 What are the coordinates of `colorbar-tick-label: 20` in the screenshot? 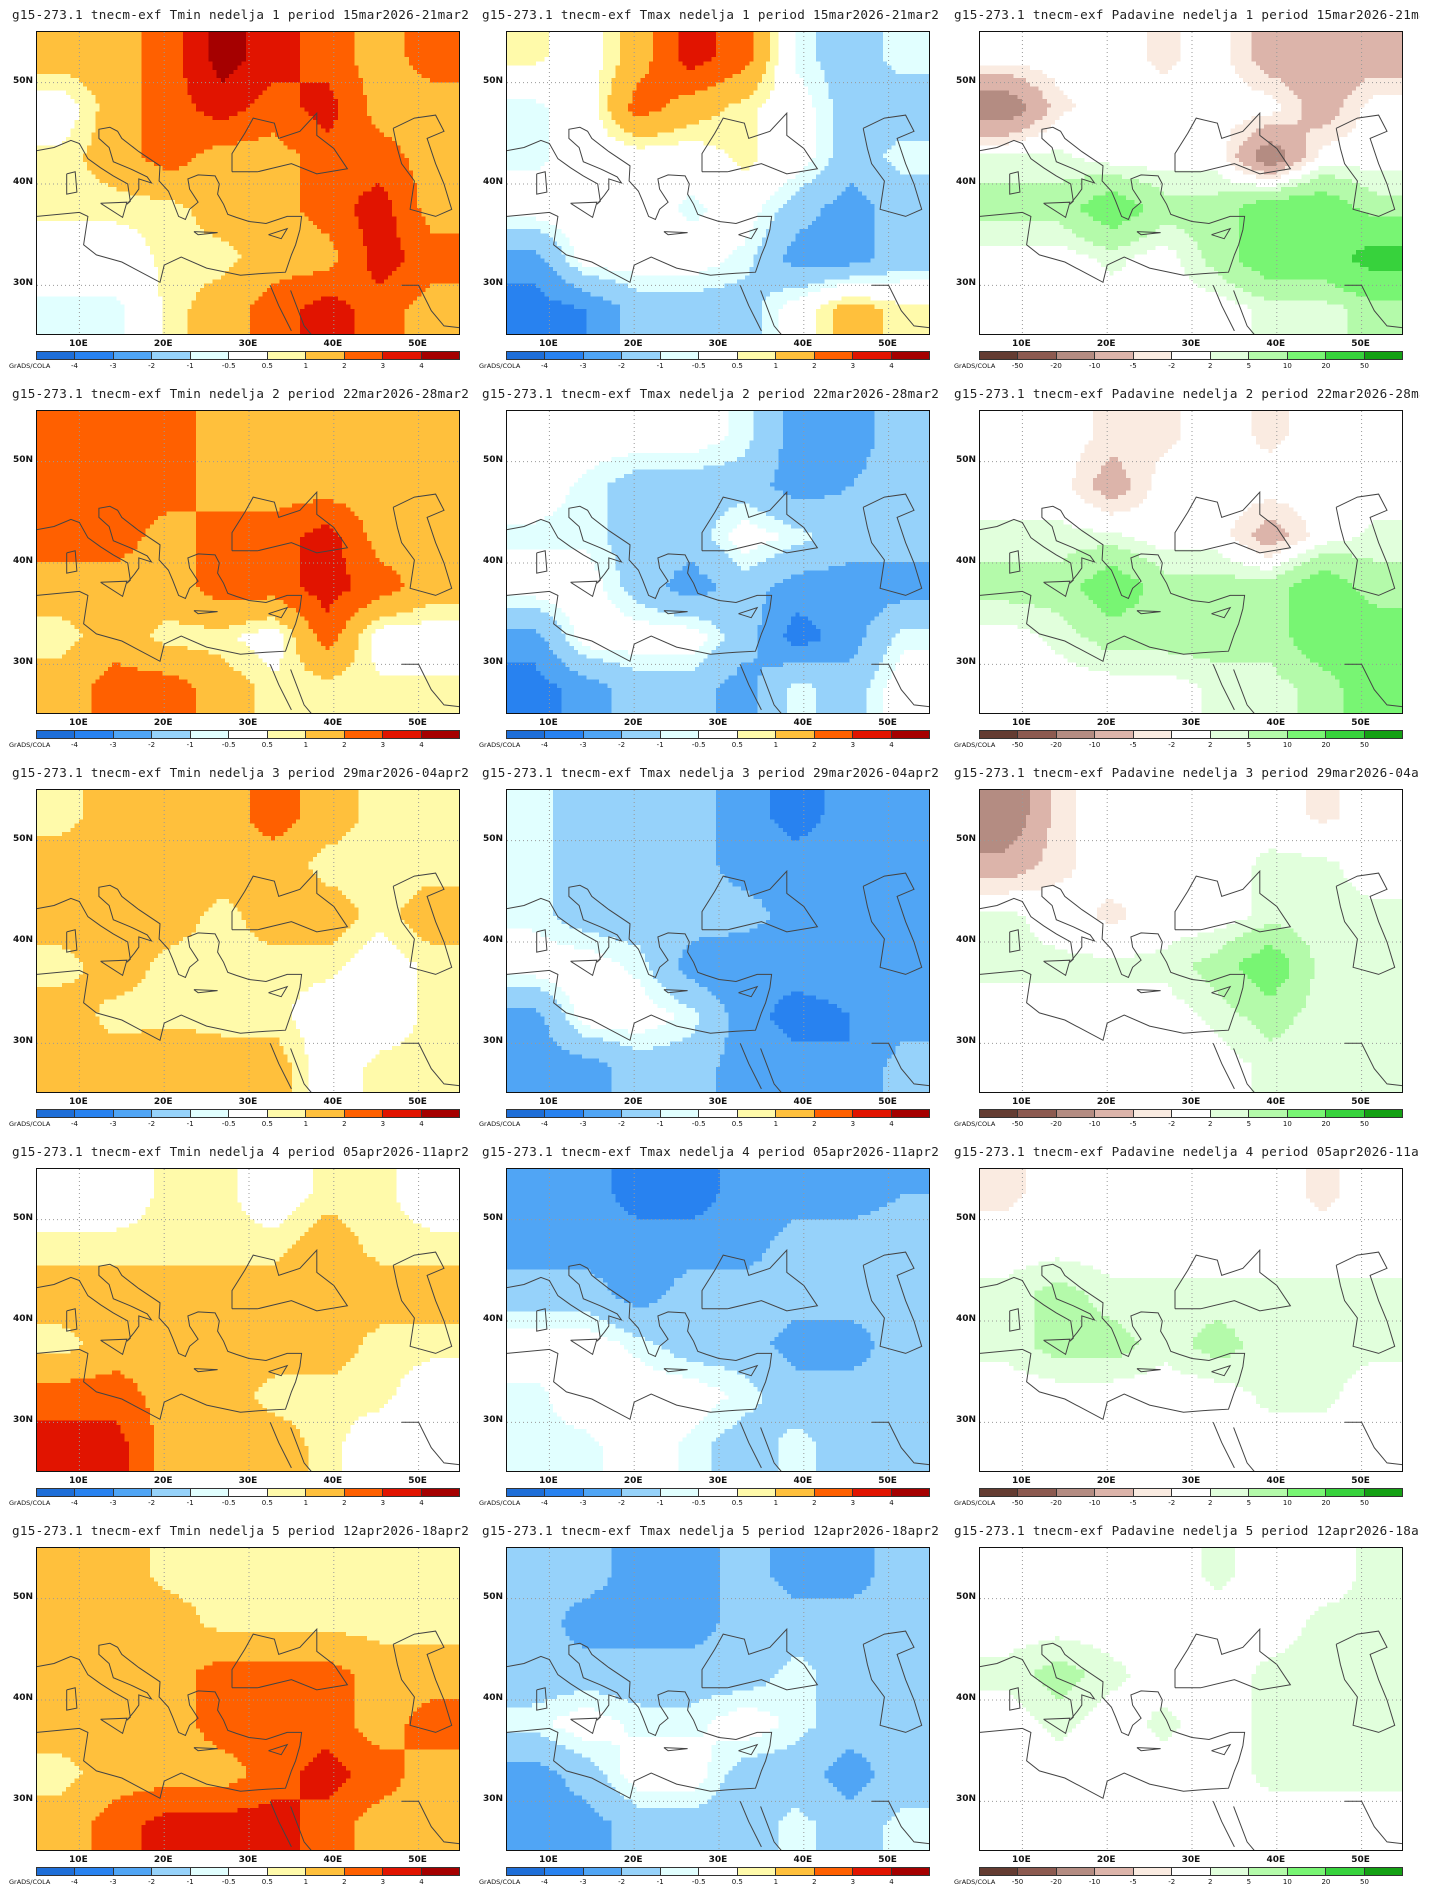 It's located at (1326, 1503).